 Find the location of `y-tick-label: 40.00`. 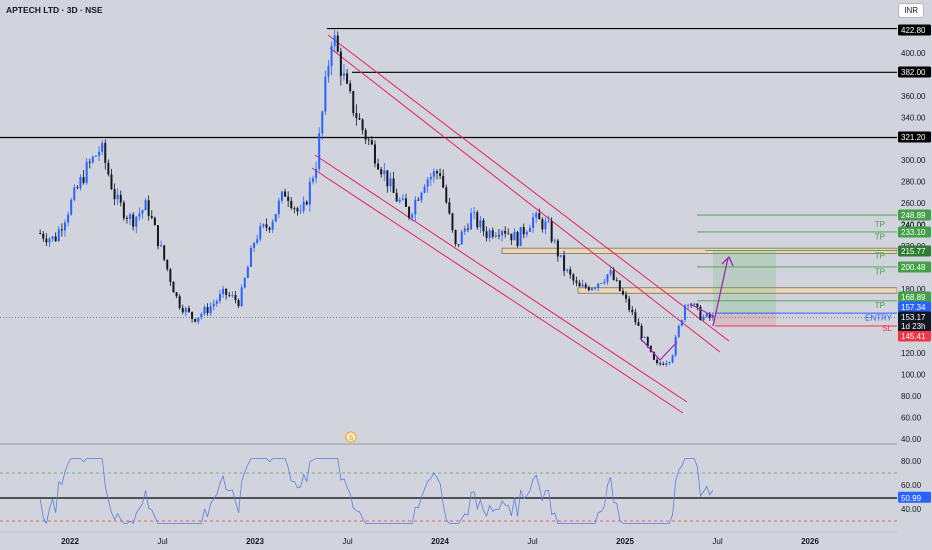

y-tick-label: 40.00 is located at coordinates (911, 439).